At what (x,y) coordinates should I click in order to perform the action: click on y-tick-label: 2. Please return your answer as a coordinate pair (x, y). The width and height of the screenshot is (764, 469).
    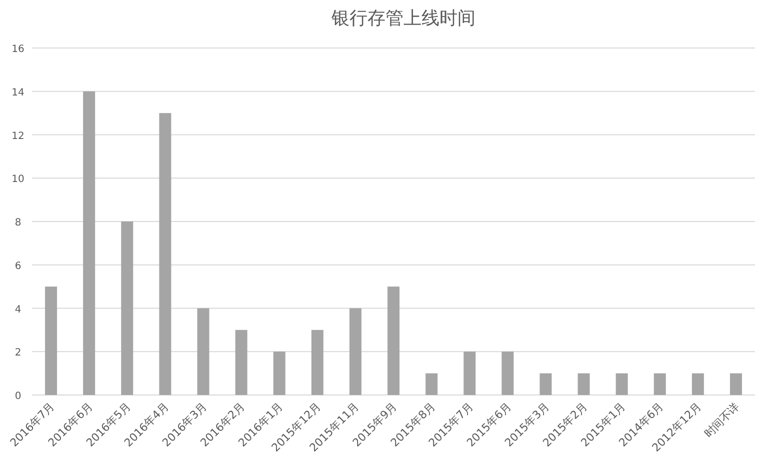
    Looking at the image, I should click on (18, 353).